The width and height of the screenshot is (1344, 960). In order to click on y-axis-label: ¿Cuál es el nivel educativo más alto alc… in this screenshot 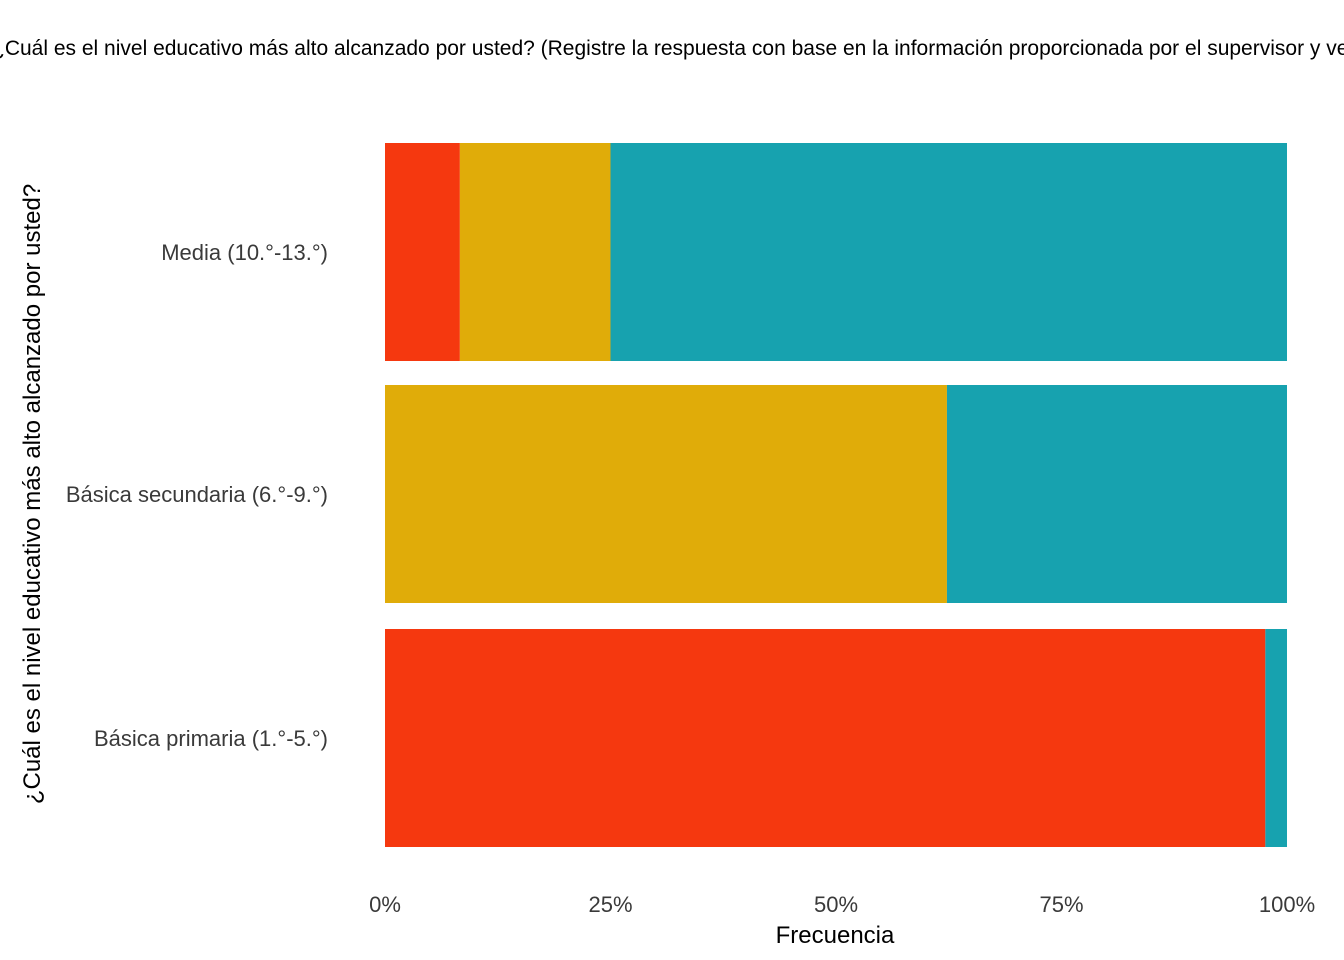, I will do `click(32, 494)`.